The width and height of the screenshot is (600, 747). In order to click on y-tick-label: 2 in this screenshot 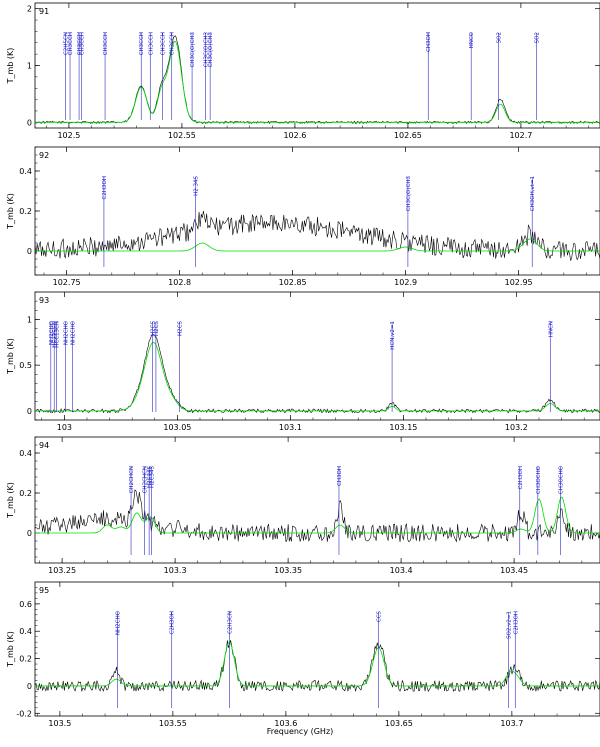, I will do `click(29, 9)`.